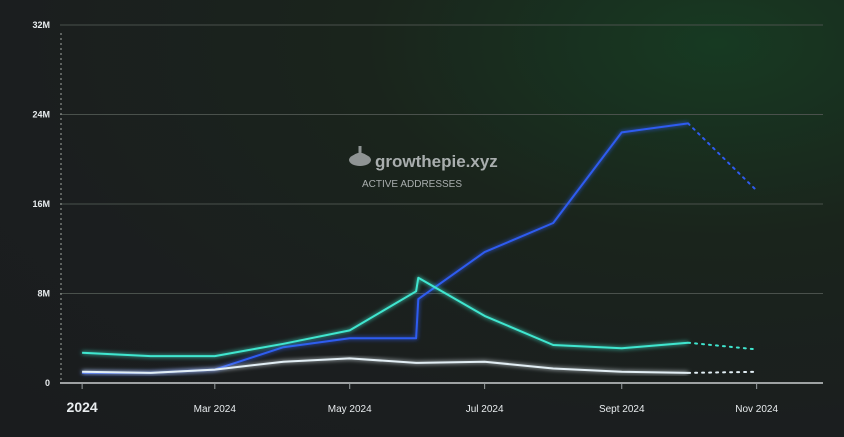 The height and width of the screenshot is (437, 844). What do you see at coordinates (360, 156) in the screenshot?
I see `pie-logo-icon` at bounding box center [360, 156].